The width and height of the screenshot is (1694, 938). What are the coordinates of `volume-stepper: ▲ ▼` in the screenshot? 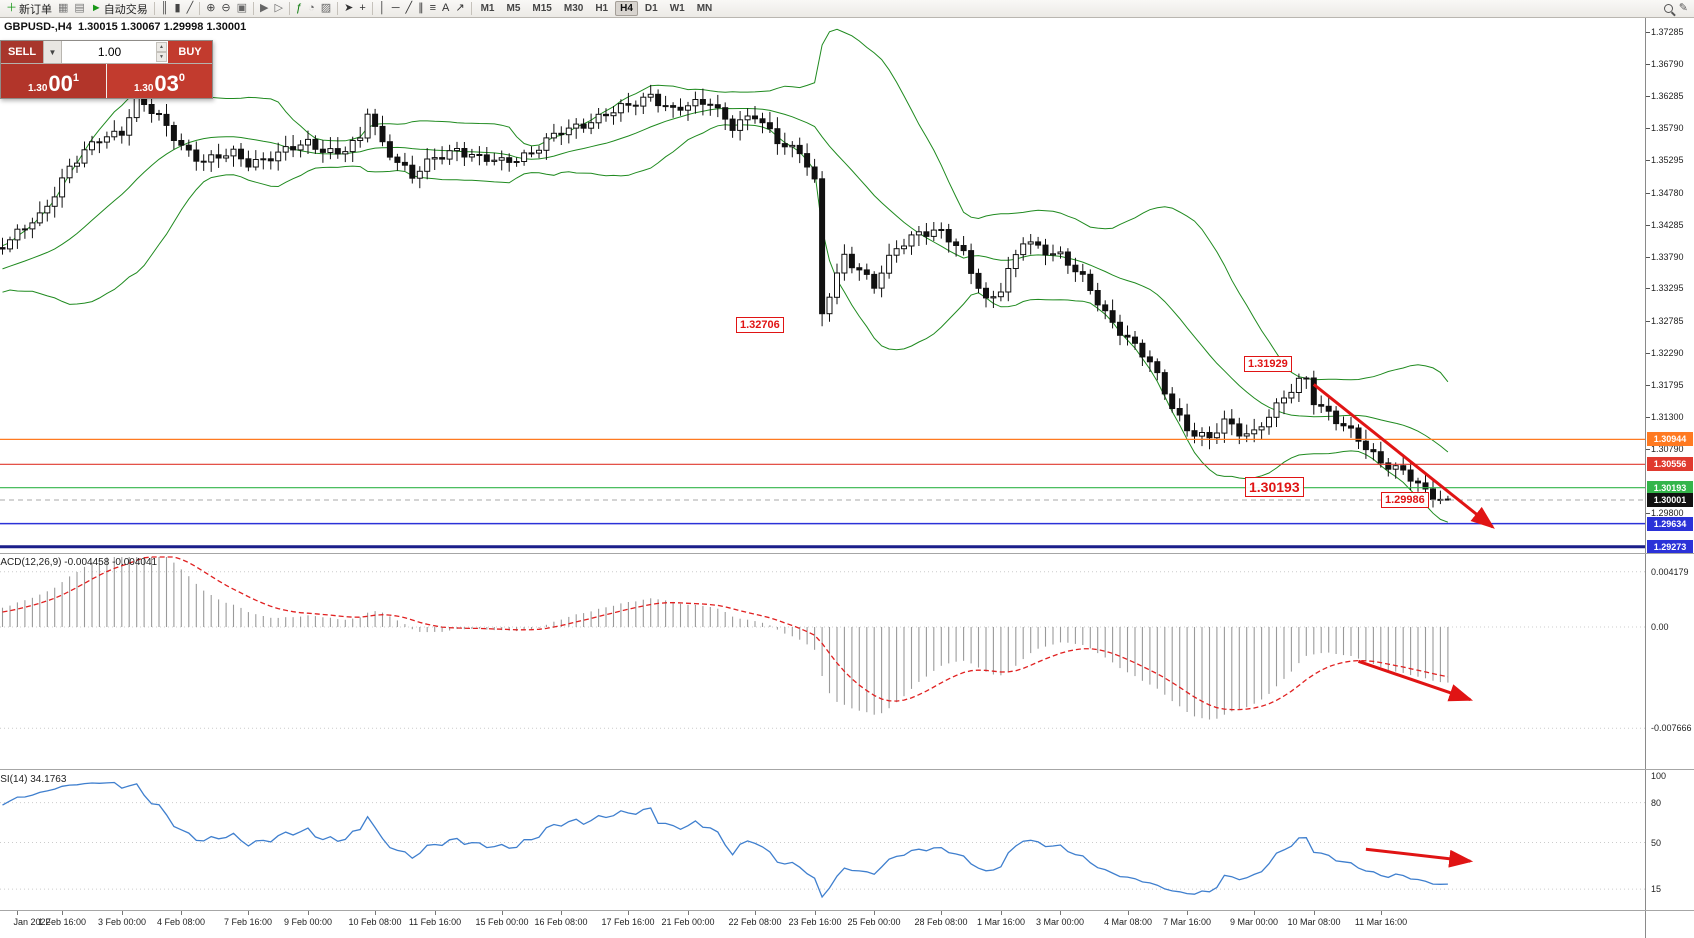 It's located at (161, 52).